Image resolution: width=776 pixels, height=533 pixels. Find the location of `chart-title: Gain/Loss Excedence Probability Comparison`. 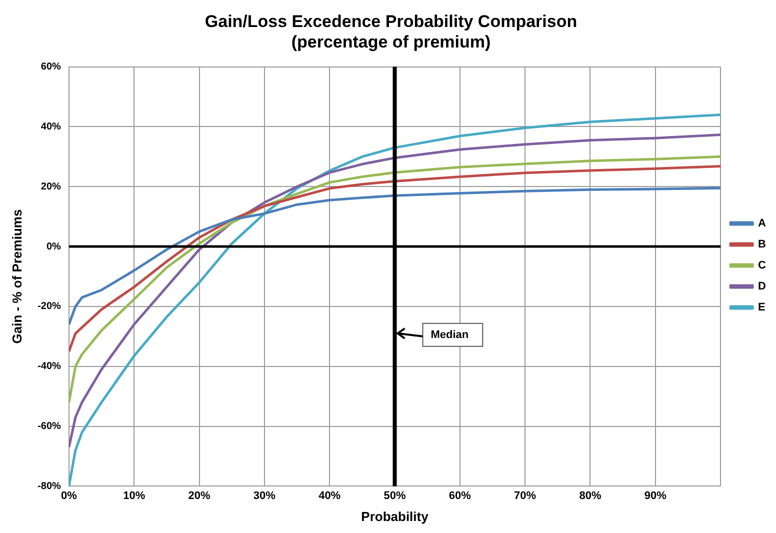

chart-title: Gain/Loss Excedence Probability Comparison is located at coordinates (391, 21).